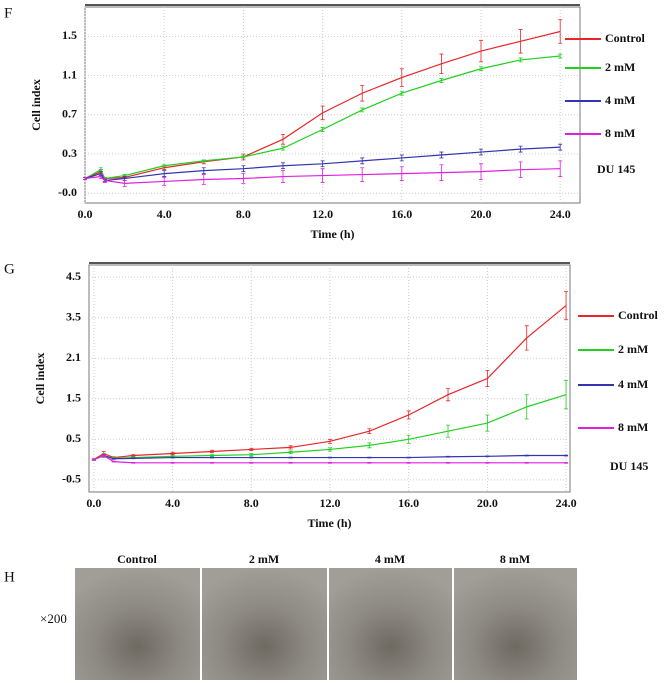  I want to click on legend-label: 2 mM, so click(633, 349).